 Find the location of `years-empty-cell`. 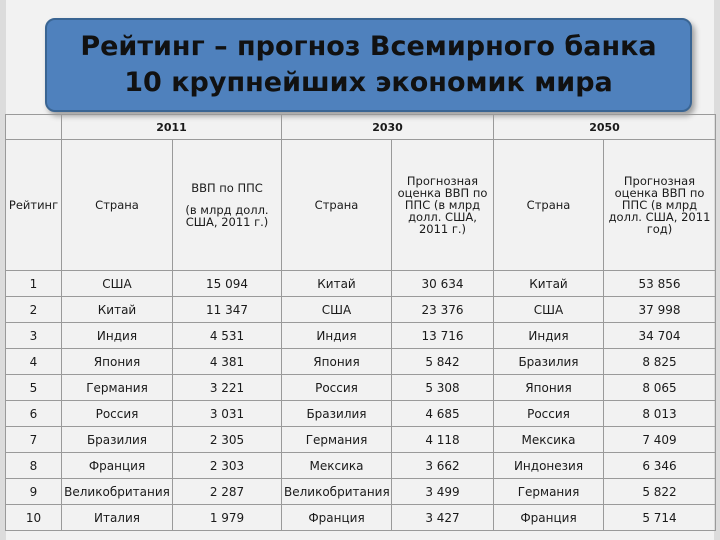

years-empty-cell is located at coordinates (33, 127).